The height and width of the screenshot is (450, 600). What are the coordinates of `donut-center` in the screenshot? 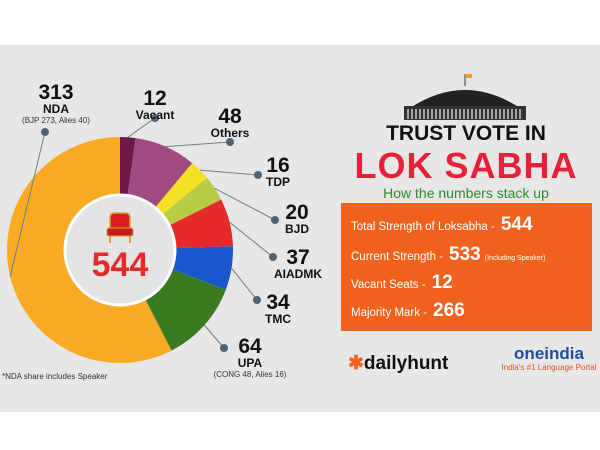 It's located at (120, 250).